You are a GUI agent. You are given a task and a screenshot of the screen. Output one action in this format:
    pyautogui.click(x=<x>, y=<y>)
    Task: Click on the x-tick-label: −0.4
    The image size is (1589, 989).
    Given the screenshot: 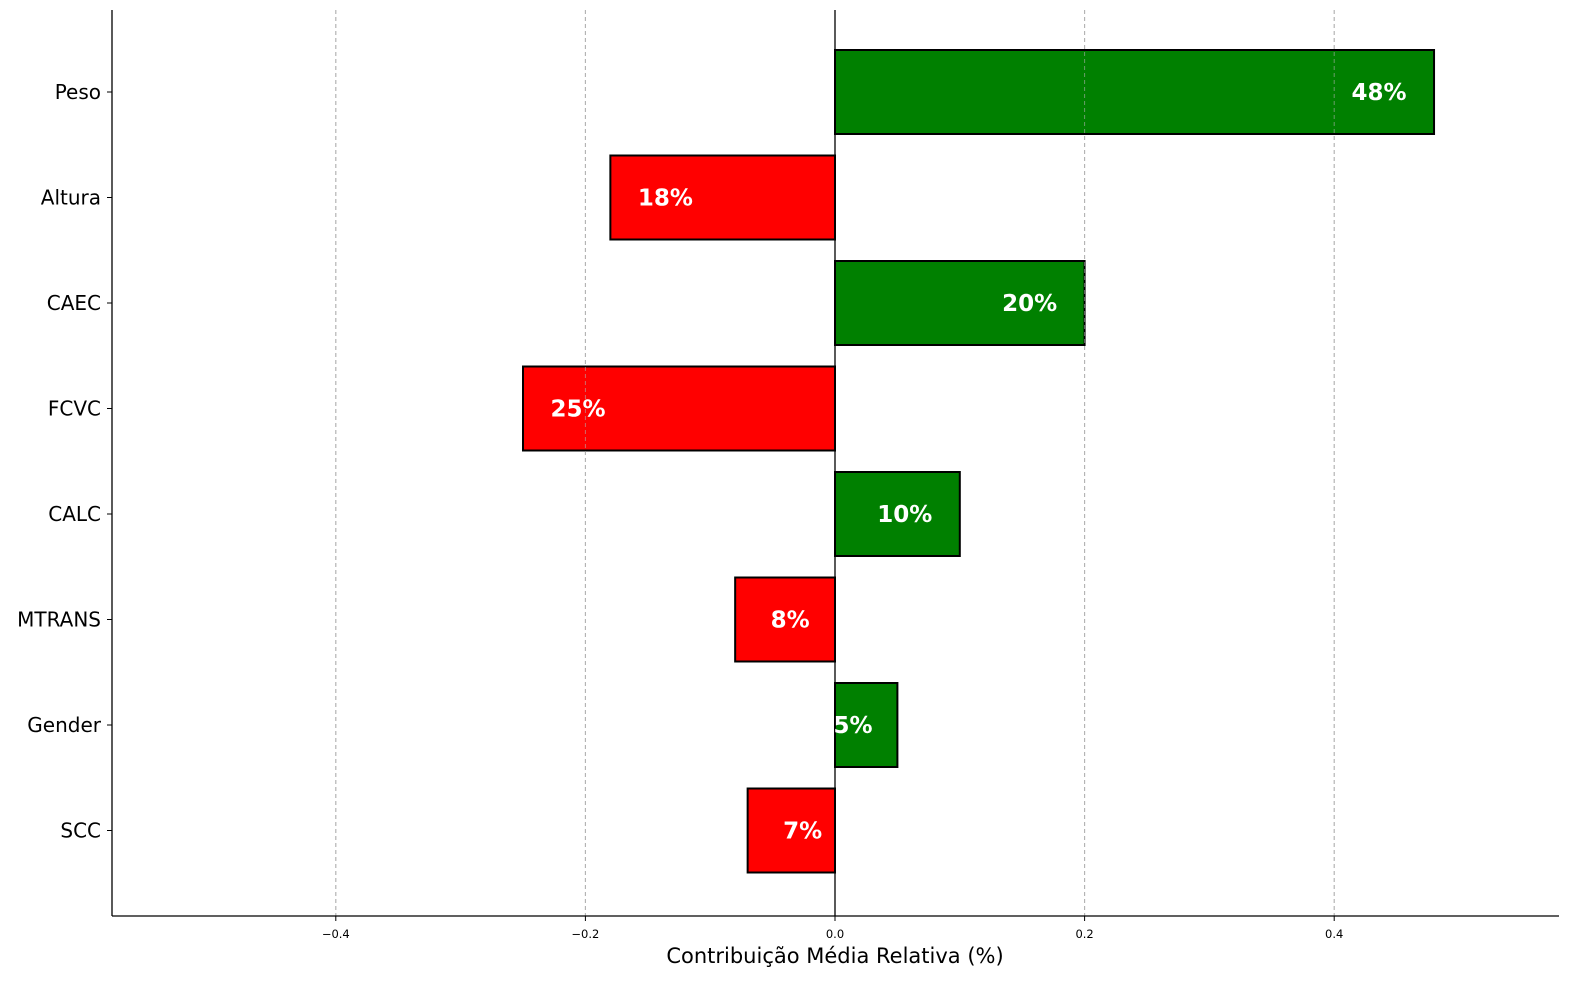 What is the action you would take?
    pyautogui.click(x=336, y=934)
    